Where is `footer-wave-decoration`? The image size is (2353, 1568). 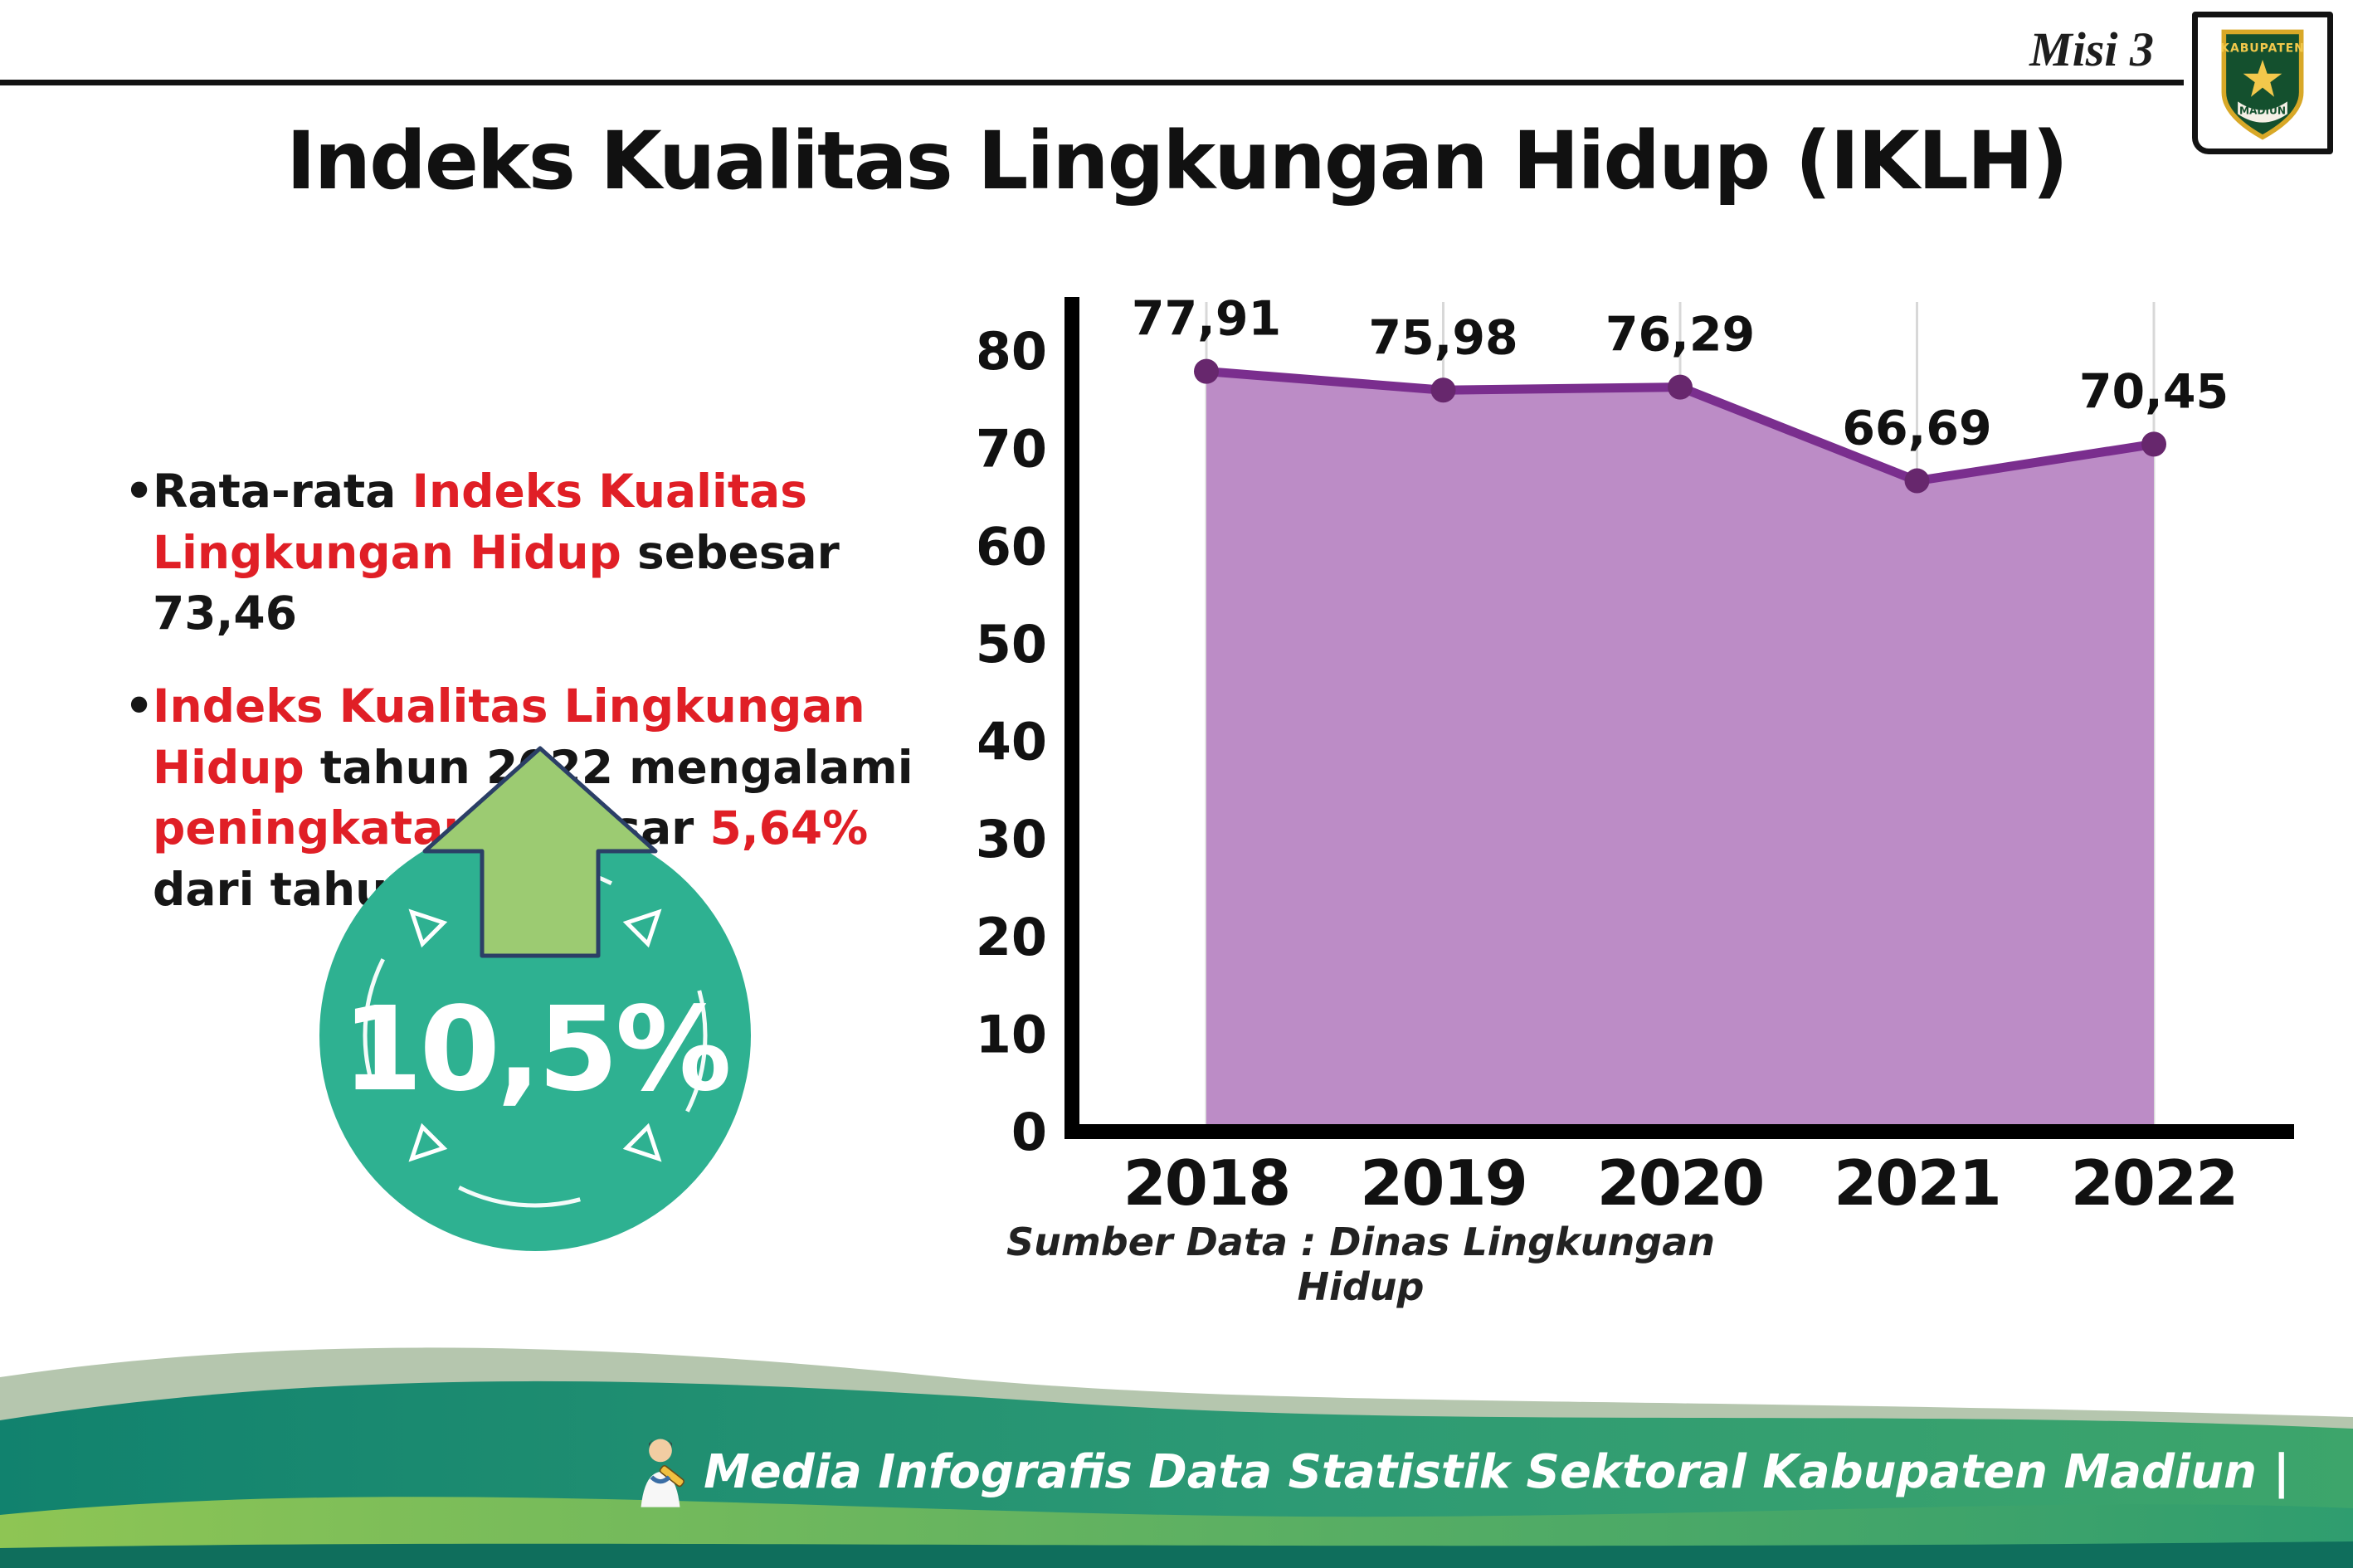 footer-wave-decoration is located at coordinates (1176, 1457).